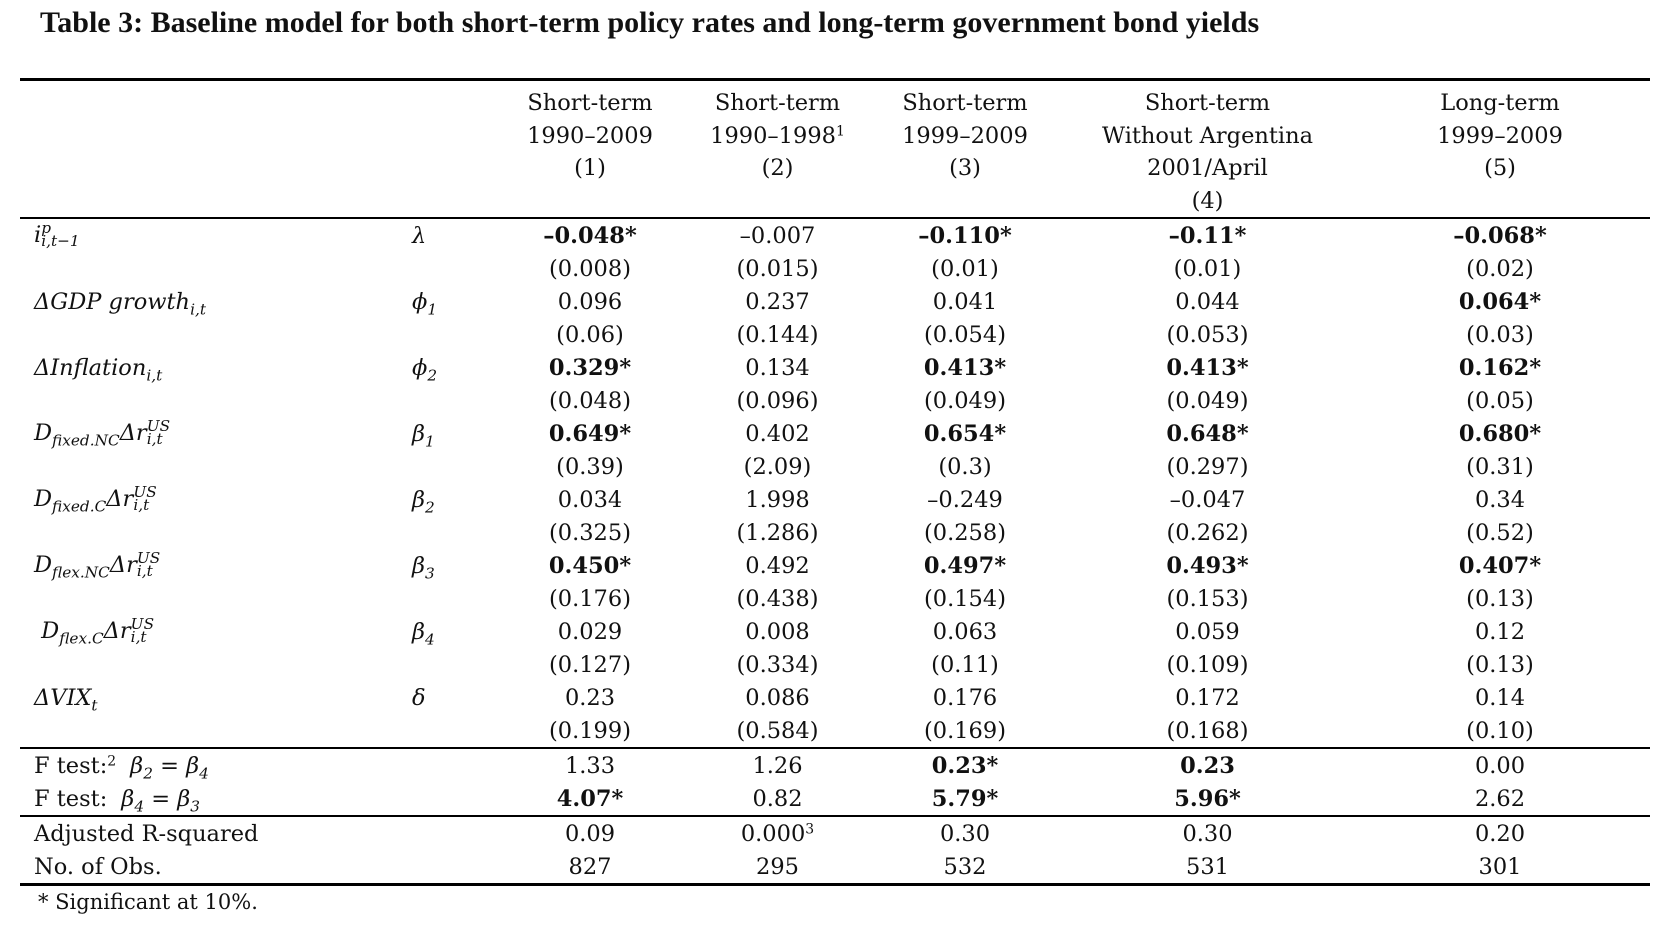 The image size is (1670, 938). What do you see at coordinates (965, 301) in the screenshot?
I see `coefficient-cell: 0.041` at bounding box center [965, 301].